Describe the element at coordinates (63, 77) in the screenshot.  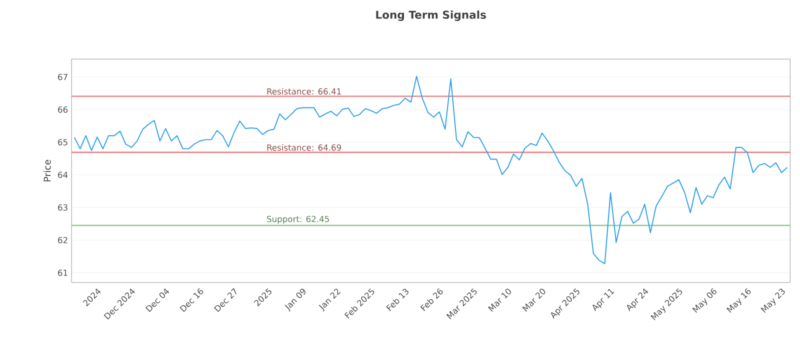
I see `y-tick-label: 67` at that location.